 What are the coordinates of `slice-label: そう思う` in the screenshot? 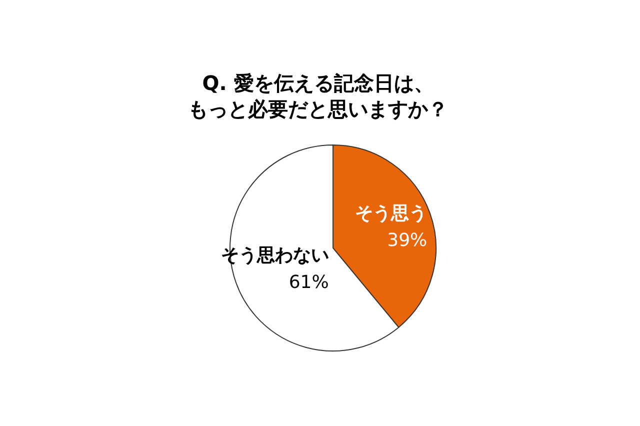 It's located at (391, 213).